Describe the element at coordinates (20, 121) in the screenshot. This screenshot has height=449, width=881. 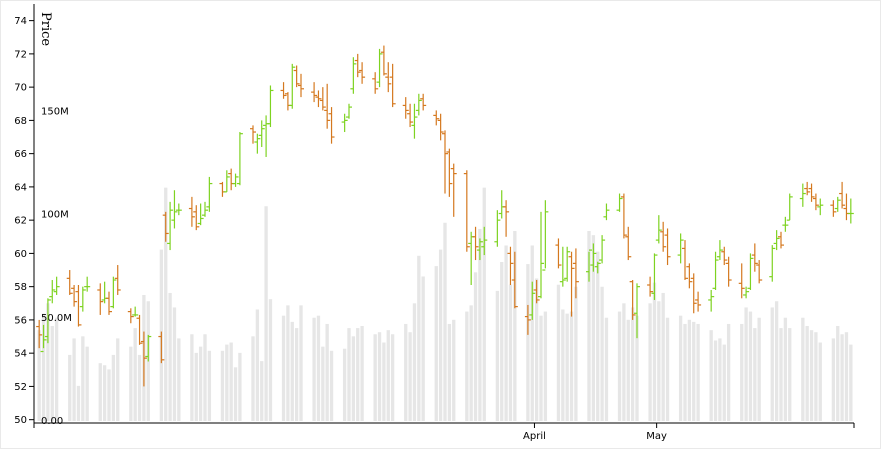
I see `y-tick-label: 68` at that location.